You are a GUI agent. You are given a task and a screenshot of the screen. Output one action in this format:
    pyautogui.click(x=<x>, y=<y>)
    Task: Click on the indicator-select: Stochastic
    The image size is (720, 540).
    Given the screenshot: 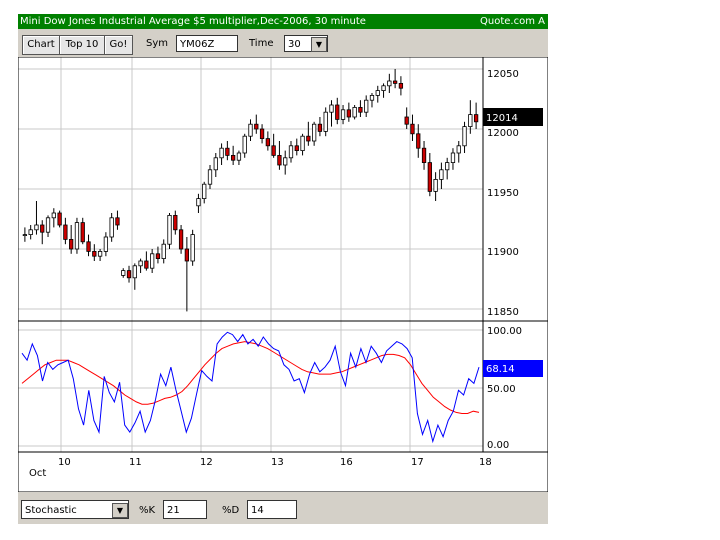 What is the action you would take?
    pyautogui.click(x=75, y=509)
    